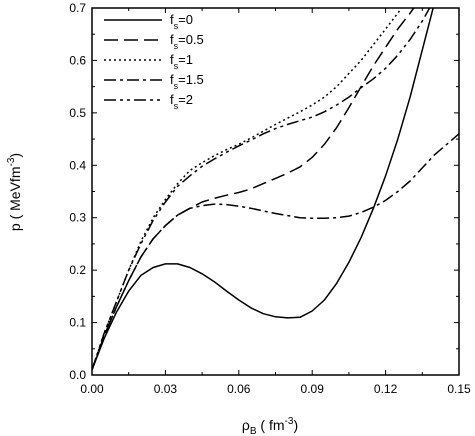 Image resolution: width=475 pixels, height=436 pixels. I want to click on y-tick-label: 0.7, so click(77, 8).